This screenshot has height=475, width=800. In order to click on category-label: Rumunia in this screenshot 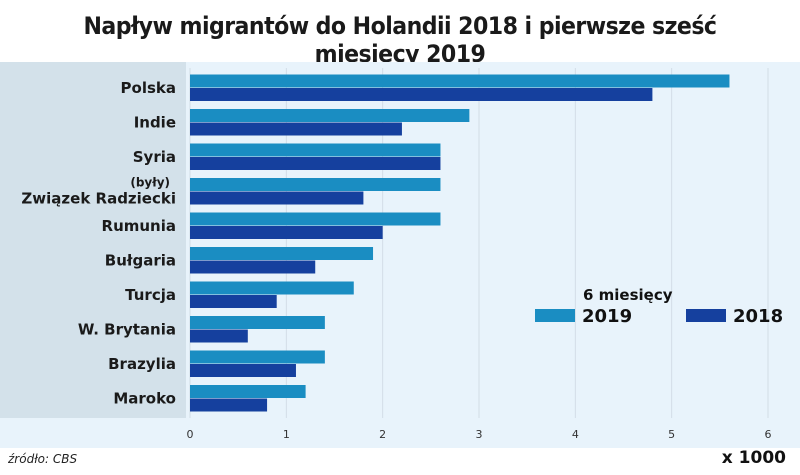, I will do `click(139, 226)`.